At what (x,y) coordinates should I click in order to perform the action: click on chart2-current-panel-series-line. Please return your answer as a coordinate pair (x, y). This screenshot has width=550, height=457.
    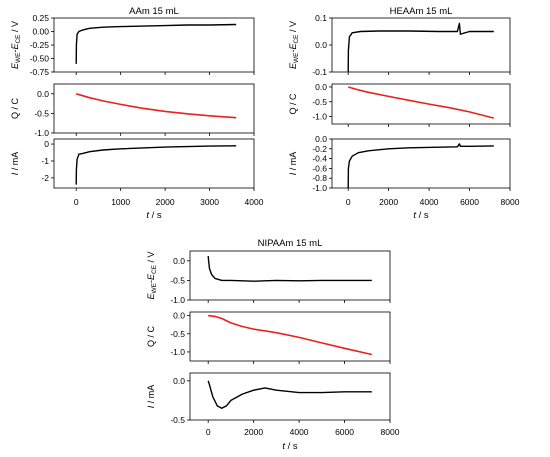
    Looking at the image, I should click on (420, 166).